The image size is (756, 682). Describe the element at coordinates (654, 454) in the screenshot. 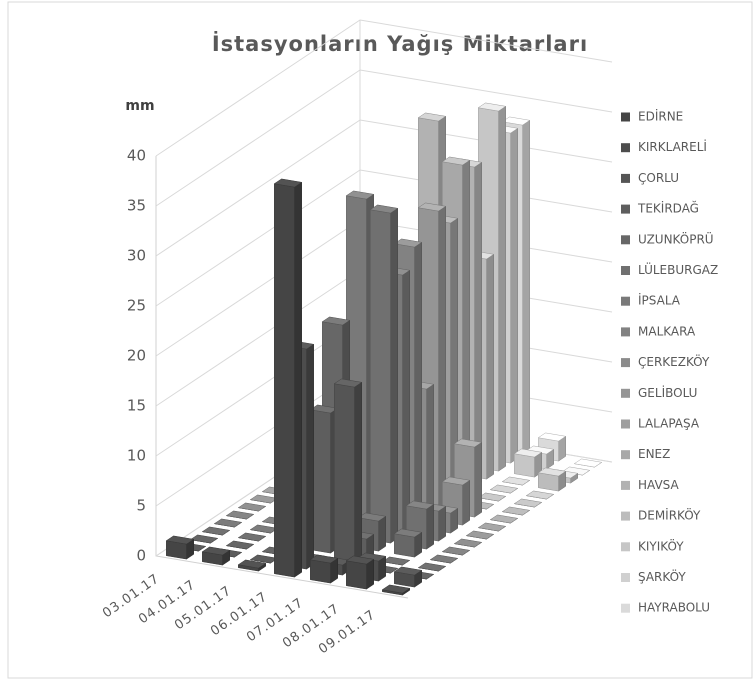

I see `legend-label: ENEZ` at that location.